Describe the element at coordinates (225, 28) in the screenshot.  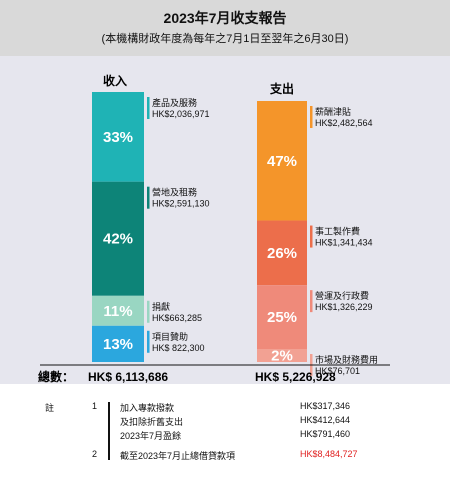
I see `report-header: 2023年7月收支報告 (本機構財政年度為每年之7月1日至翌年之6月30日)` at that location.